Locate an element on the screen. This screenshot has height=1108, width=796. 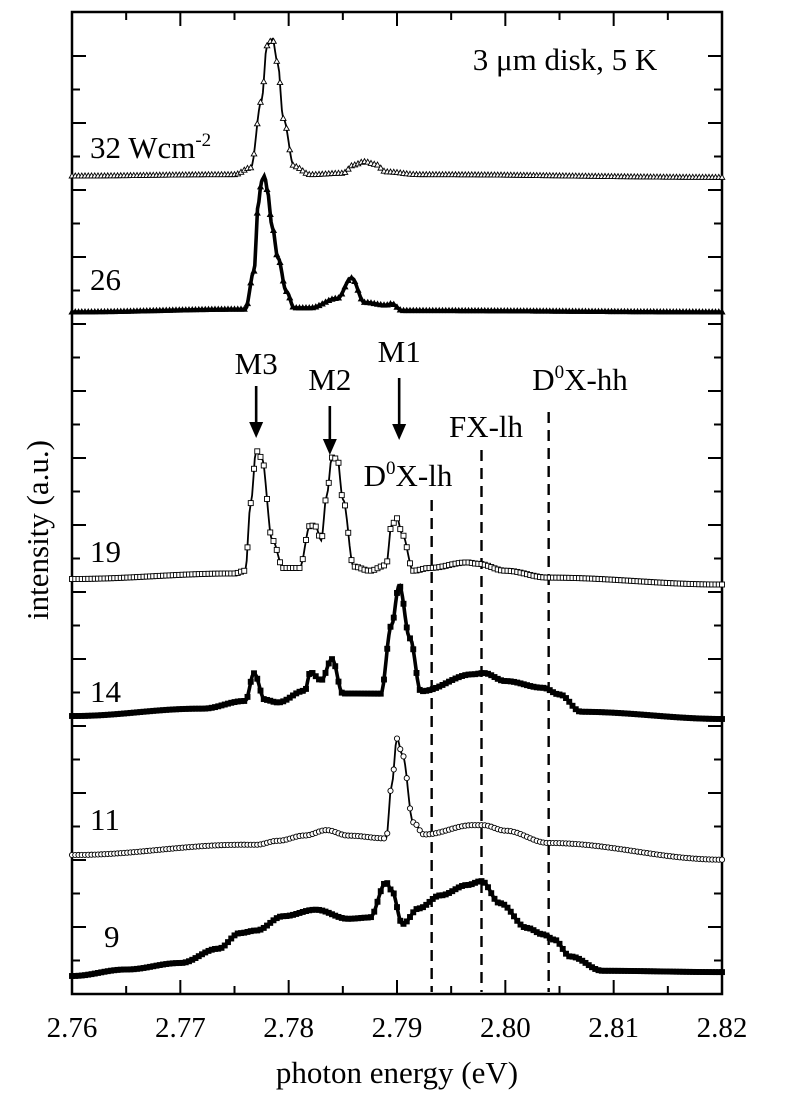
series-label: 26 is located at coordinates (105, 279).